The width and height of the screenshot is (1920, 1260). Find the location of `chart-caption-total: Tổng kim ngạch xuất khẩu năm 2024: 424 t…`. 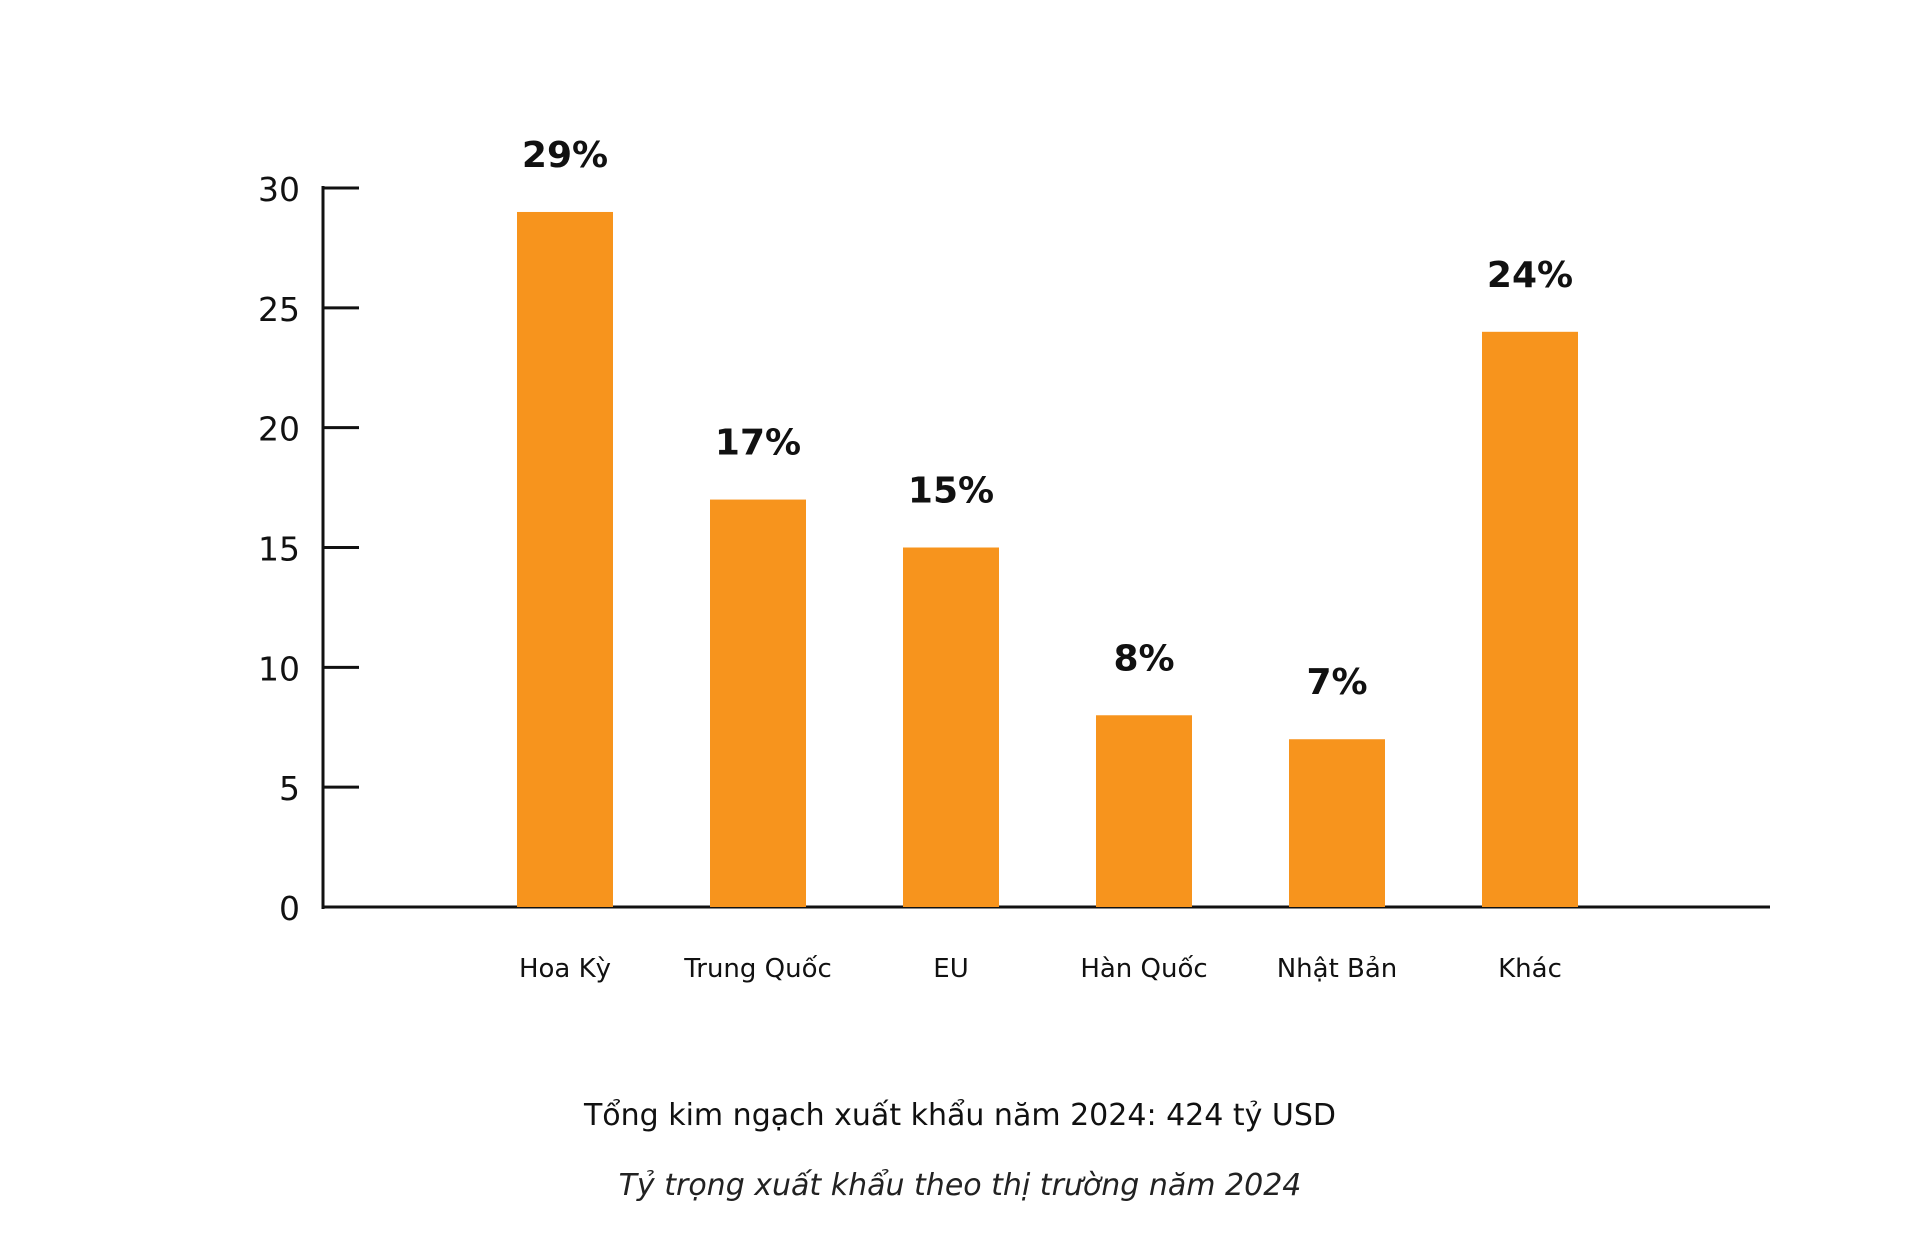

chart-caption-total: Tổng kim ngạch xuất khẩu năm 2024: 424 t… is located at coordinates (960, 1115).